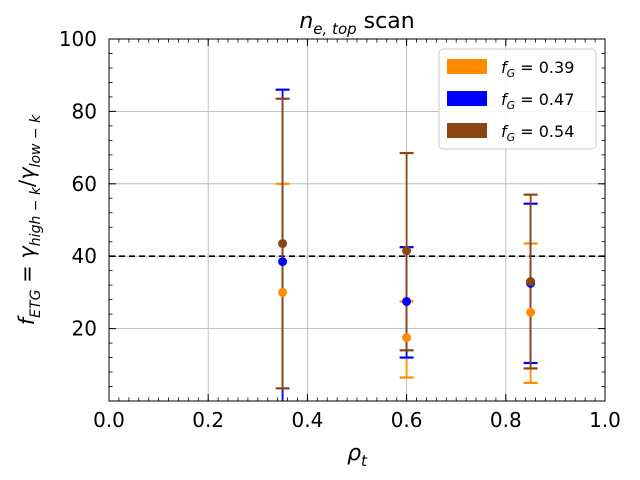 Image resolution: width=640 pixels, height=480 pixels. Describe the element at coordinates (354, 453) in the screenshot. I see `xlabel-var: ρ` at that location.